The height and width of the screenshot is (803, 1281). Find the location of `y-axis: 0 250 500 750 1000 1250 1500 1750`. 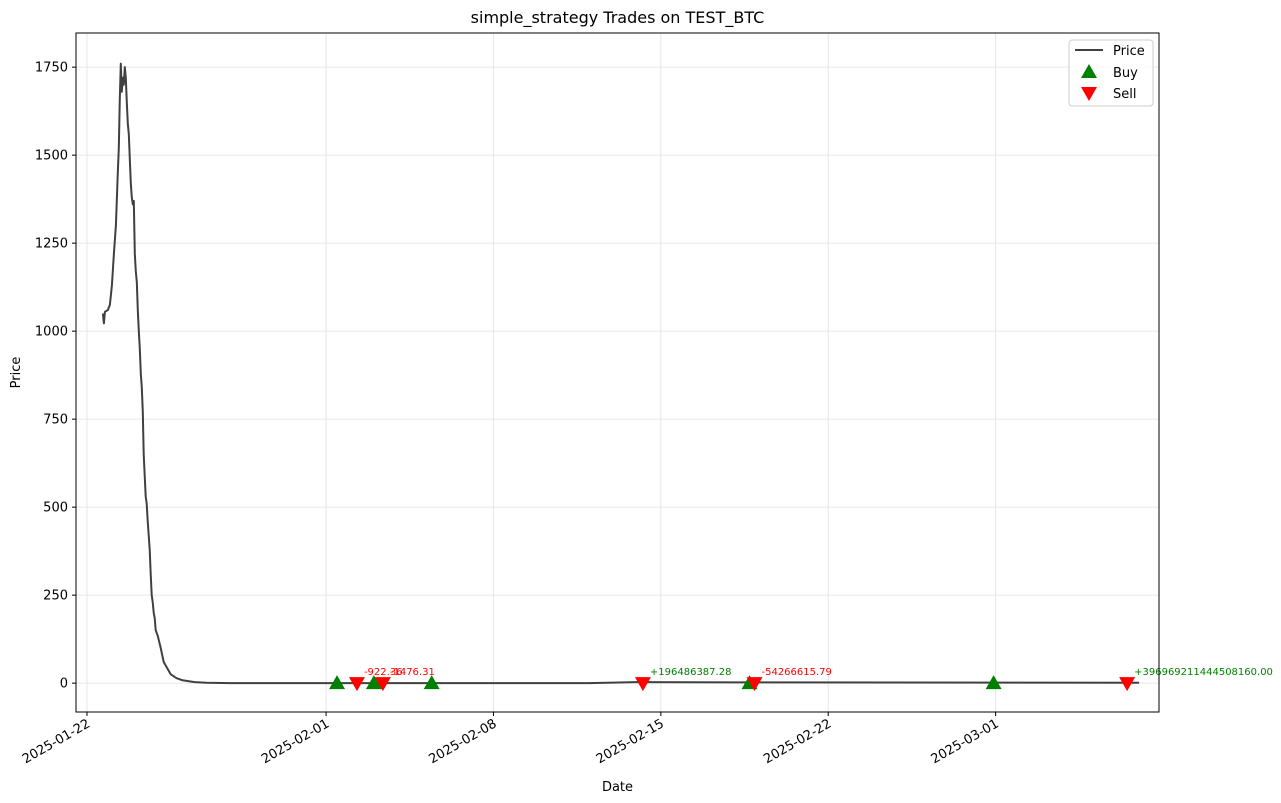

y-axis: 0 250 500 750 1000 1250 1500 1750 is located at coordinates (55, 376).